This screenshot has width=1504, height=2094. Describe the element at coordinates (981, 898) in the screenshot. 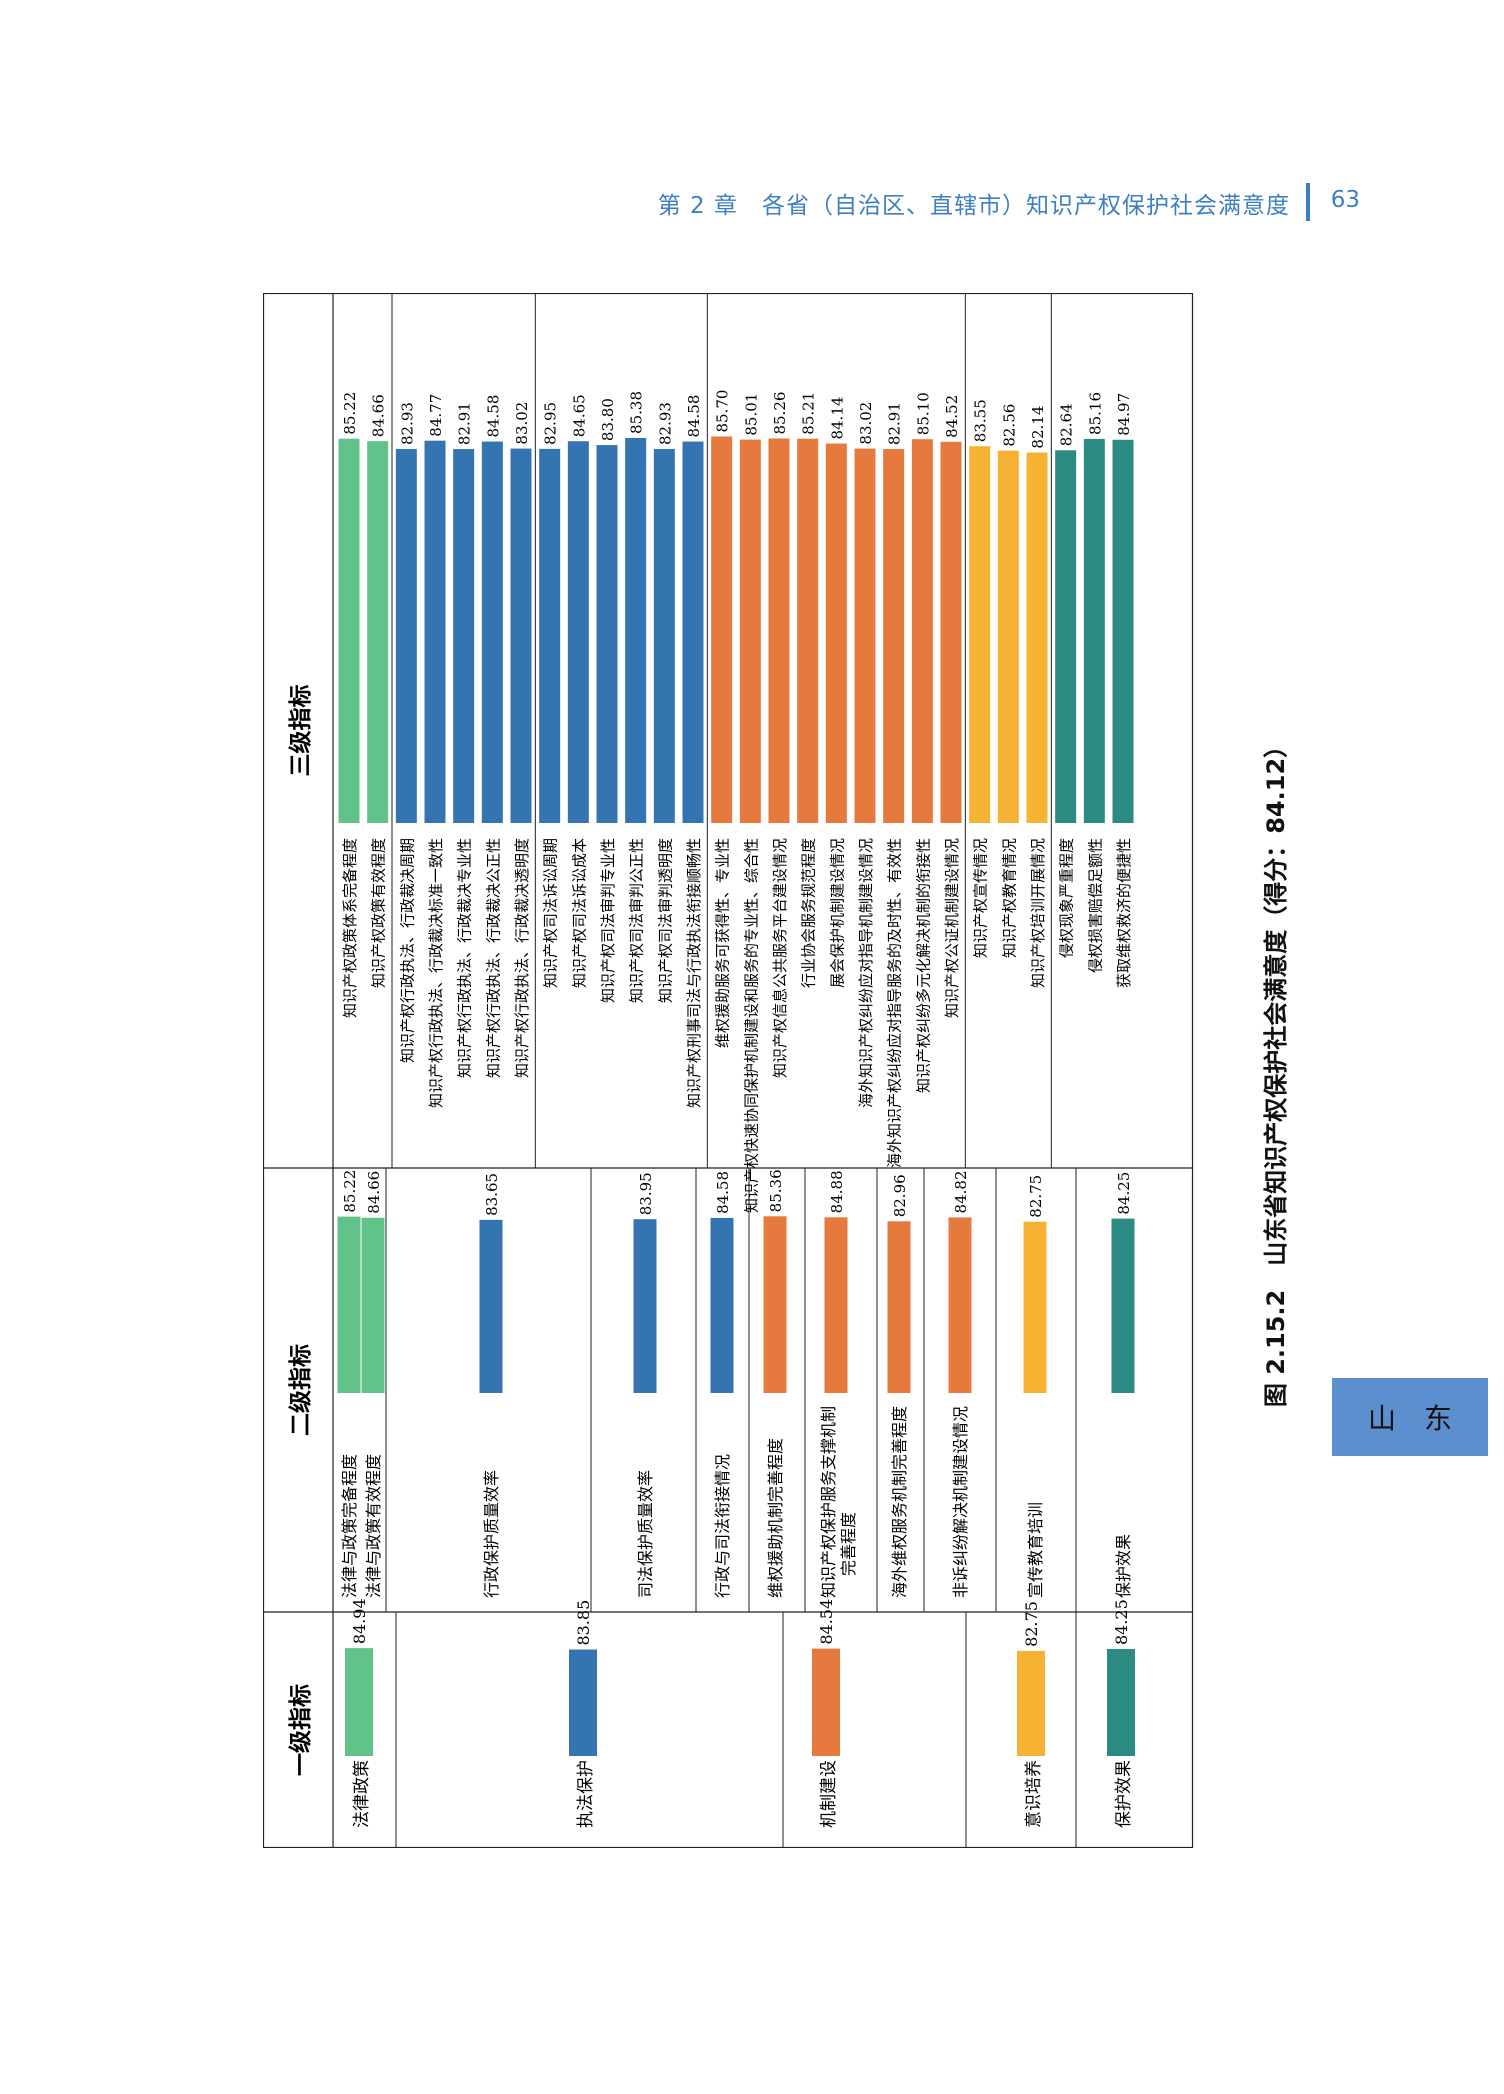

I see `l3-label-22: 知识产权宣传情况` at that location.